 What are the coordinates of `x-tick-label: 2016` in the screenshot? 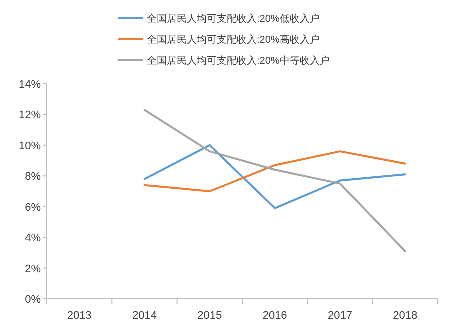 It's located at (275, 316).